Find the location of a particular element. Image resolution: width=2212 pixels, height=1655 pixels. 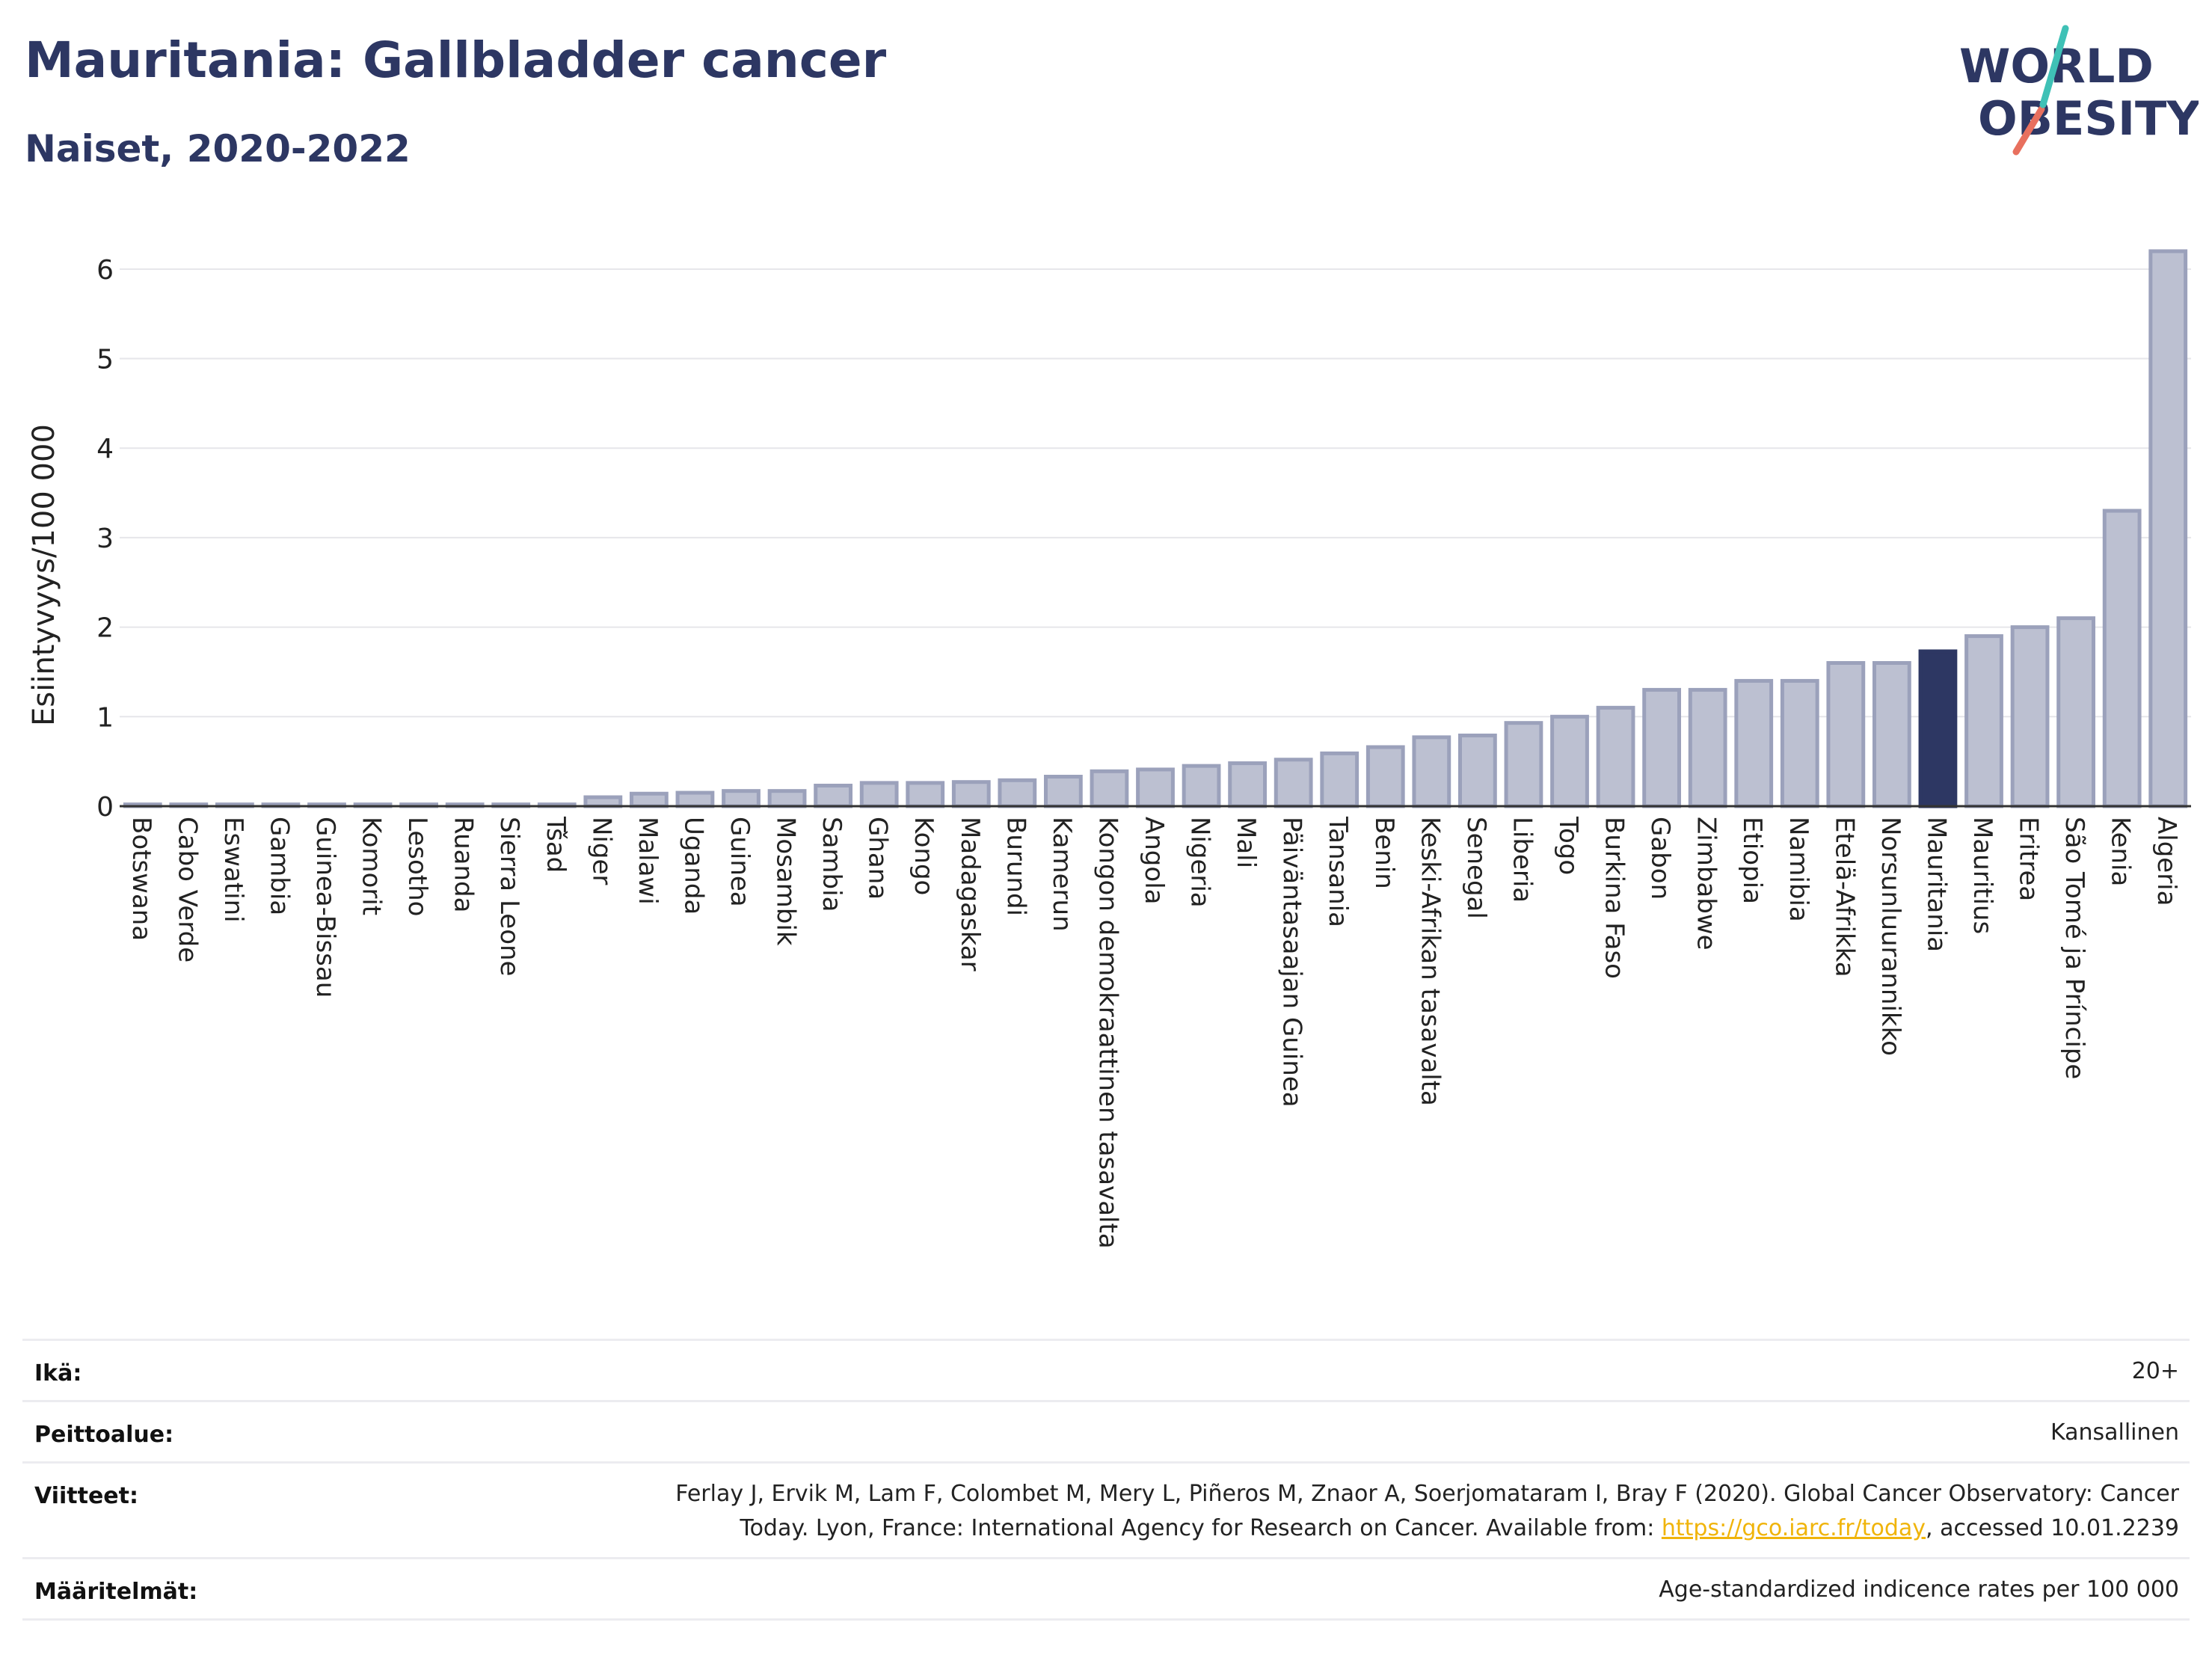

y-tick-label: 4 is located at coordinates (105, 449).